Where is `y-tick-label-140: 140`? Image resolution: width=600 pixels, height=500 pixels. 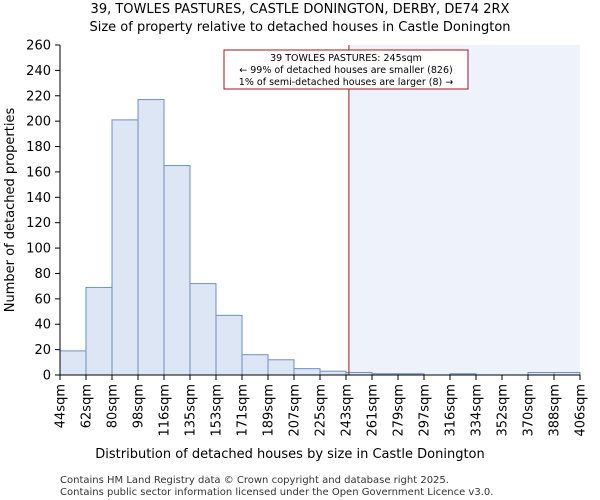
y-tick-label-140: 140 is located at coordinates (38, 198).